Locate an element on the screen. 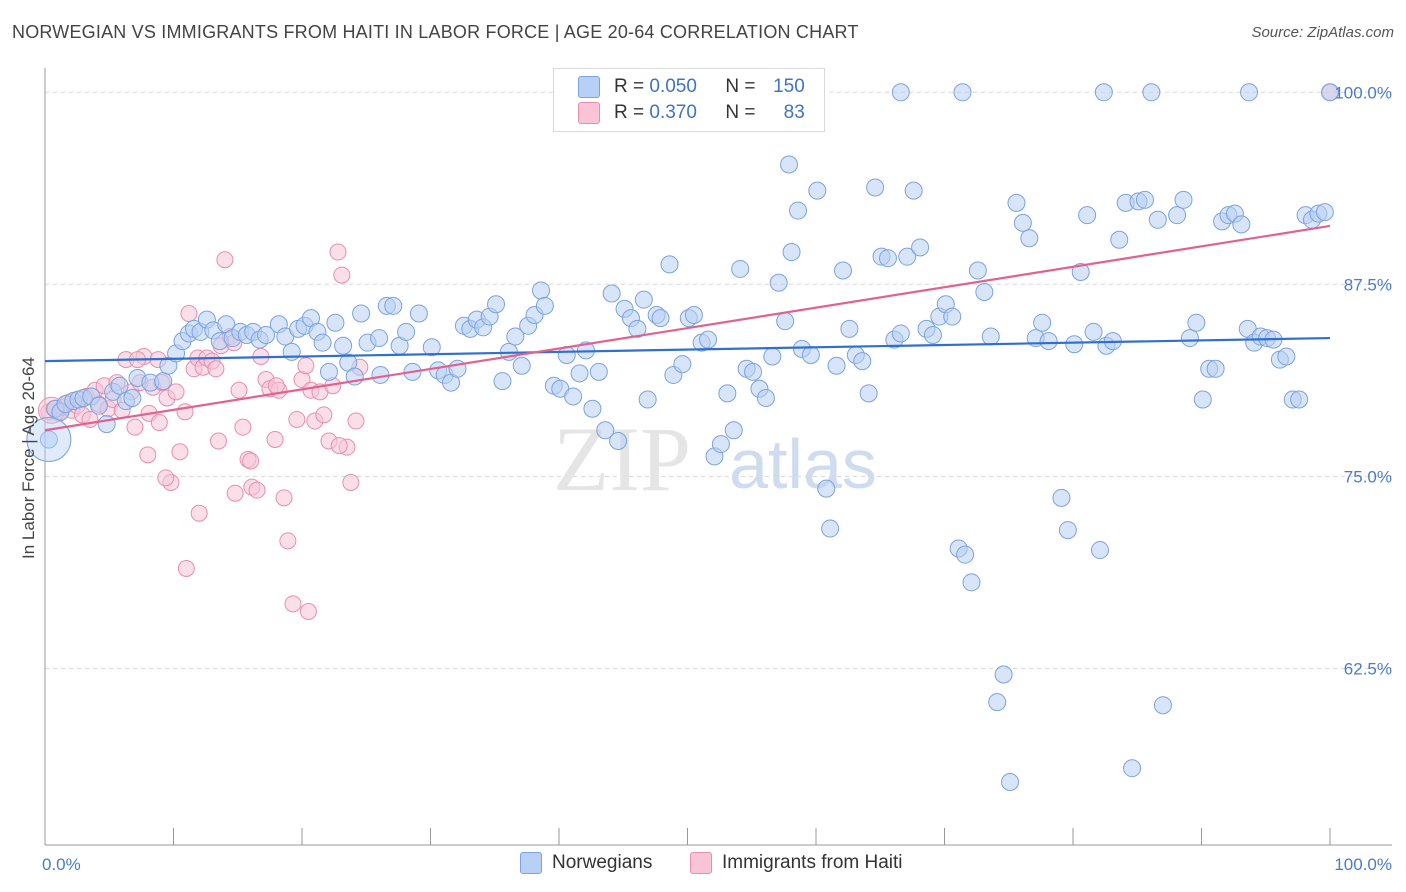  legend-label-haiti: Immigrants from Haiti is located at coordinates (812, 862).